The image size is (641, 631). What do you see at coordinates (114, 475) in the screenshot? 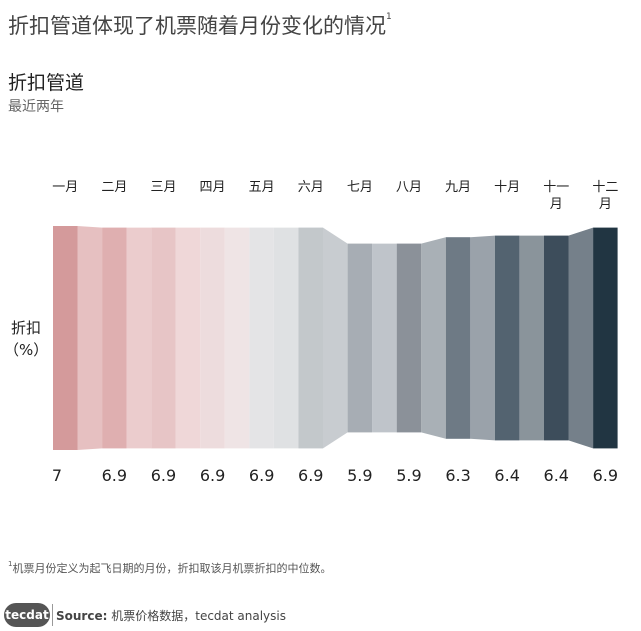
I see `value-label-2: 6.9` at bounding box center [114, 475].